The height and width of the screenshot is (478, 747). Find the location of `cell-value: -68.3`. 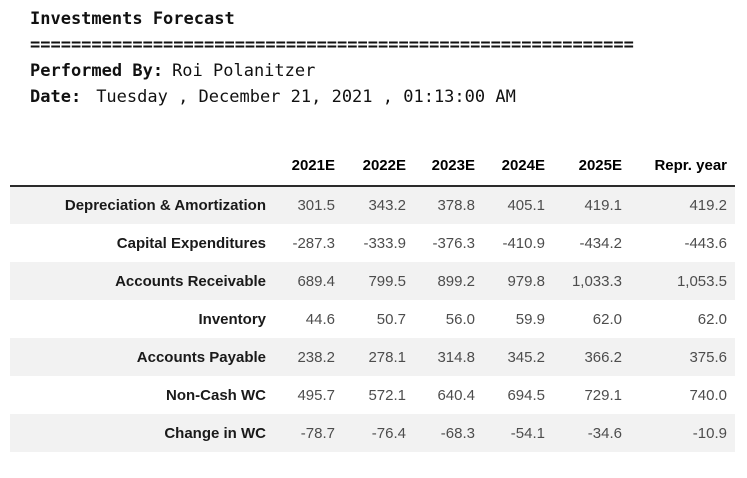

cell-value: -68.3 is located at coordinates (457, 433).